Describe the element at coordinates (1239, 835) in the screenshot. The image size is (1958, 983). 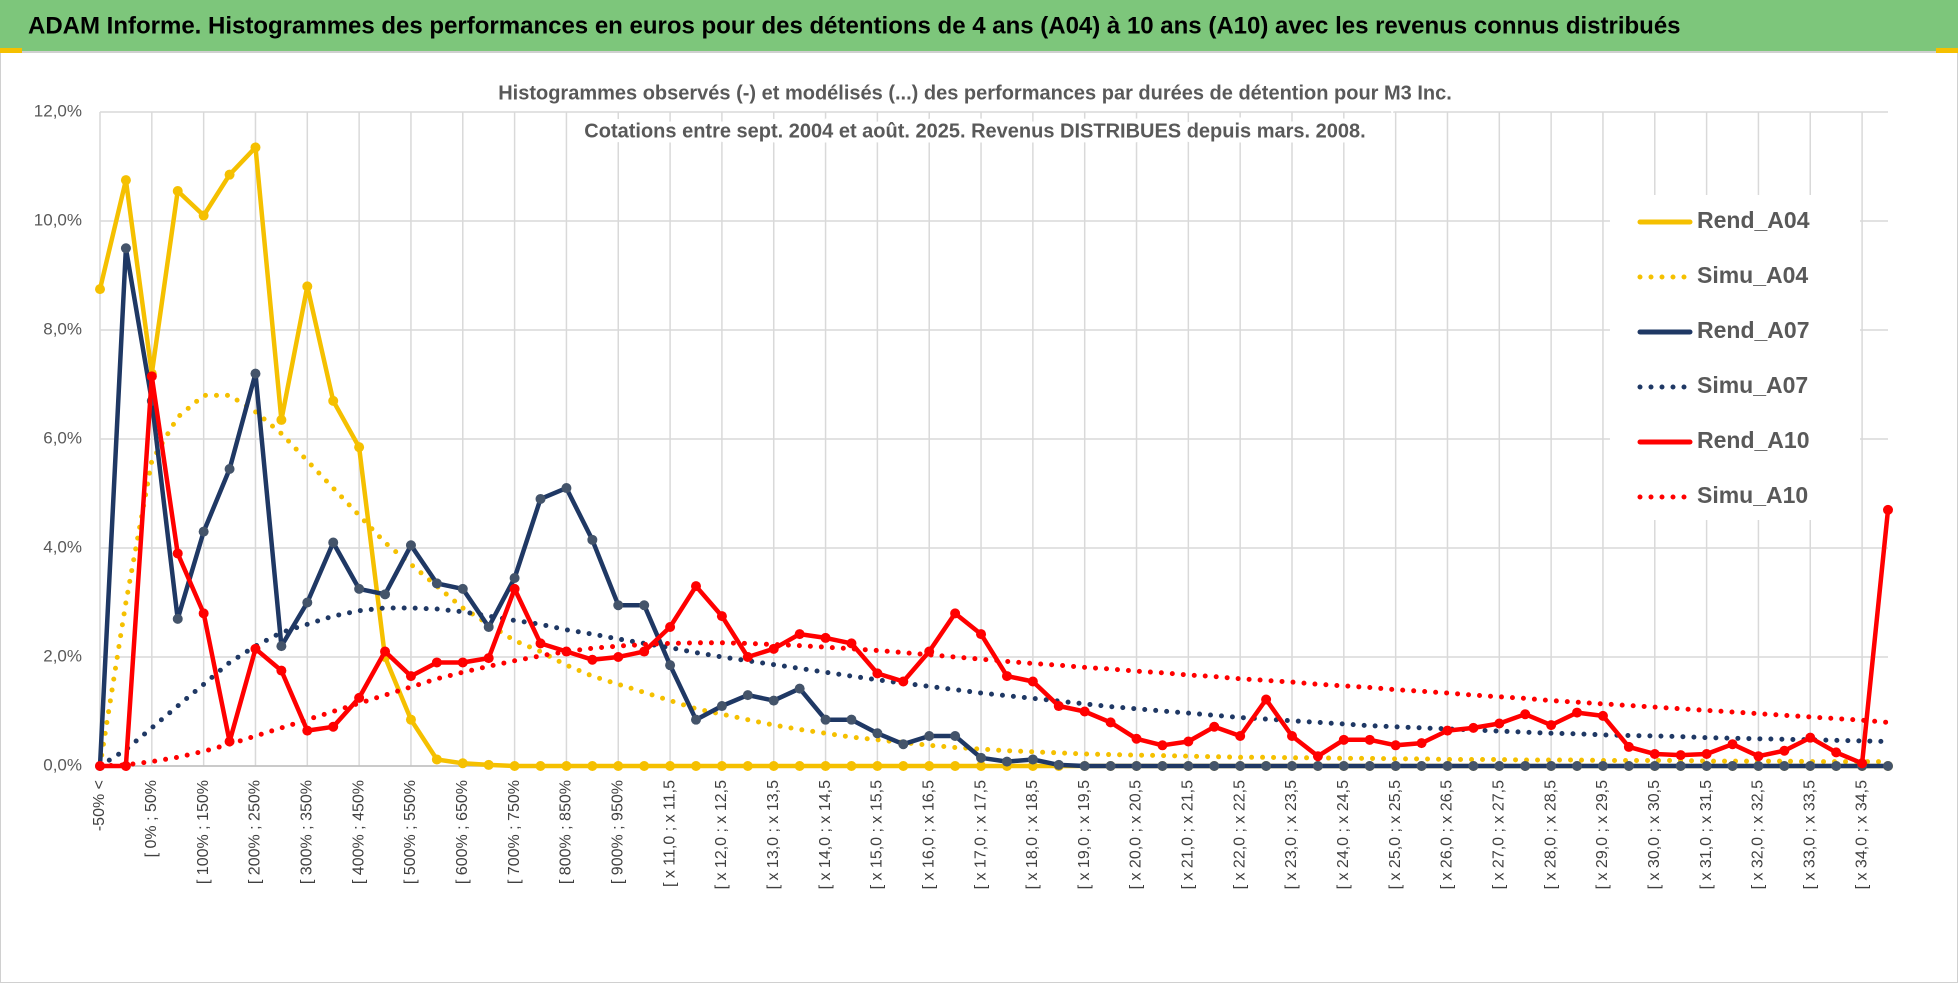
I see `x-tick-label: [ x 22,0 ; x 22,5` at that location.